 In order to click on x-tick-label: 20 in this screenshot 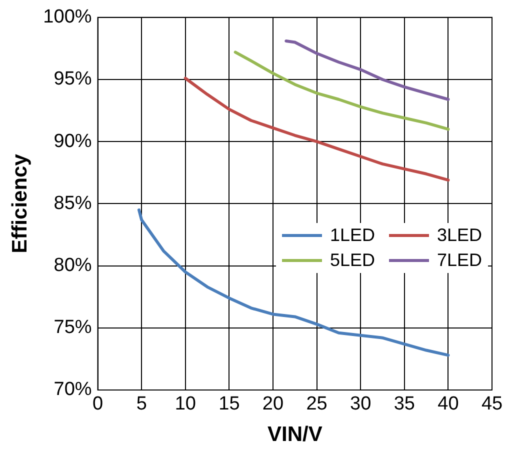, I will do `click(273, 404)`.